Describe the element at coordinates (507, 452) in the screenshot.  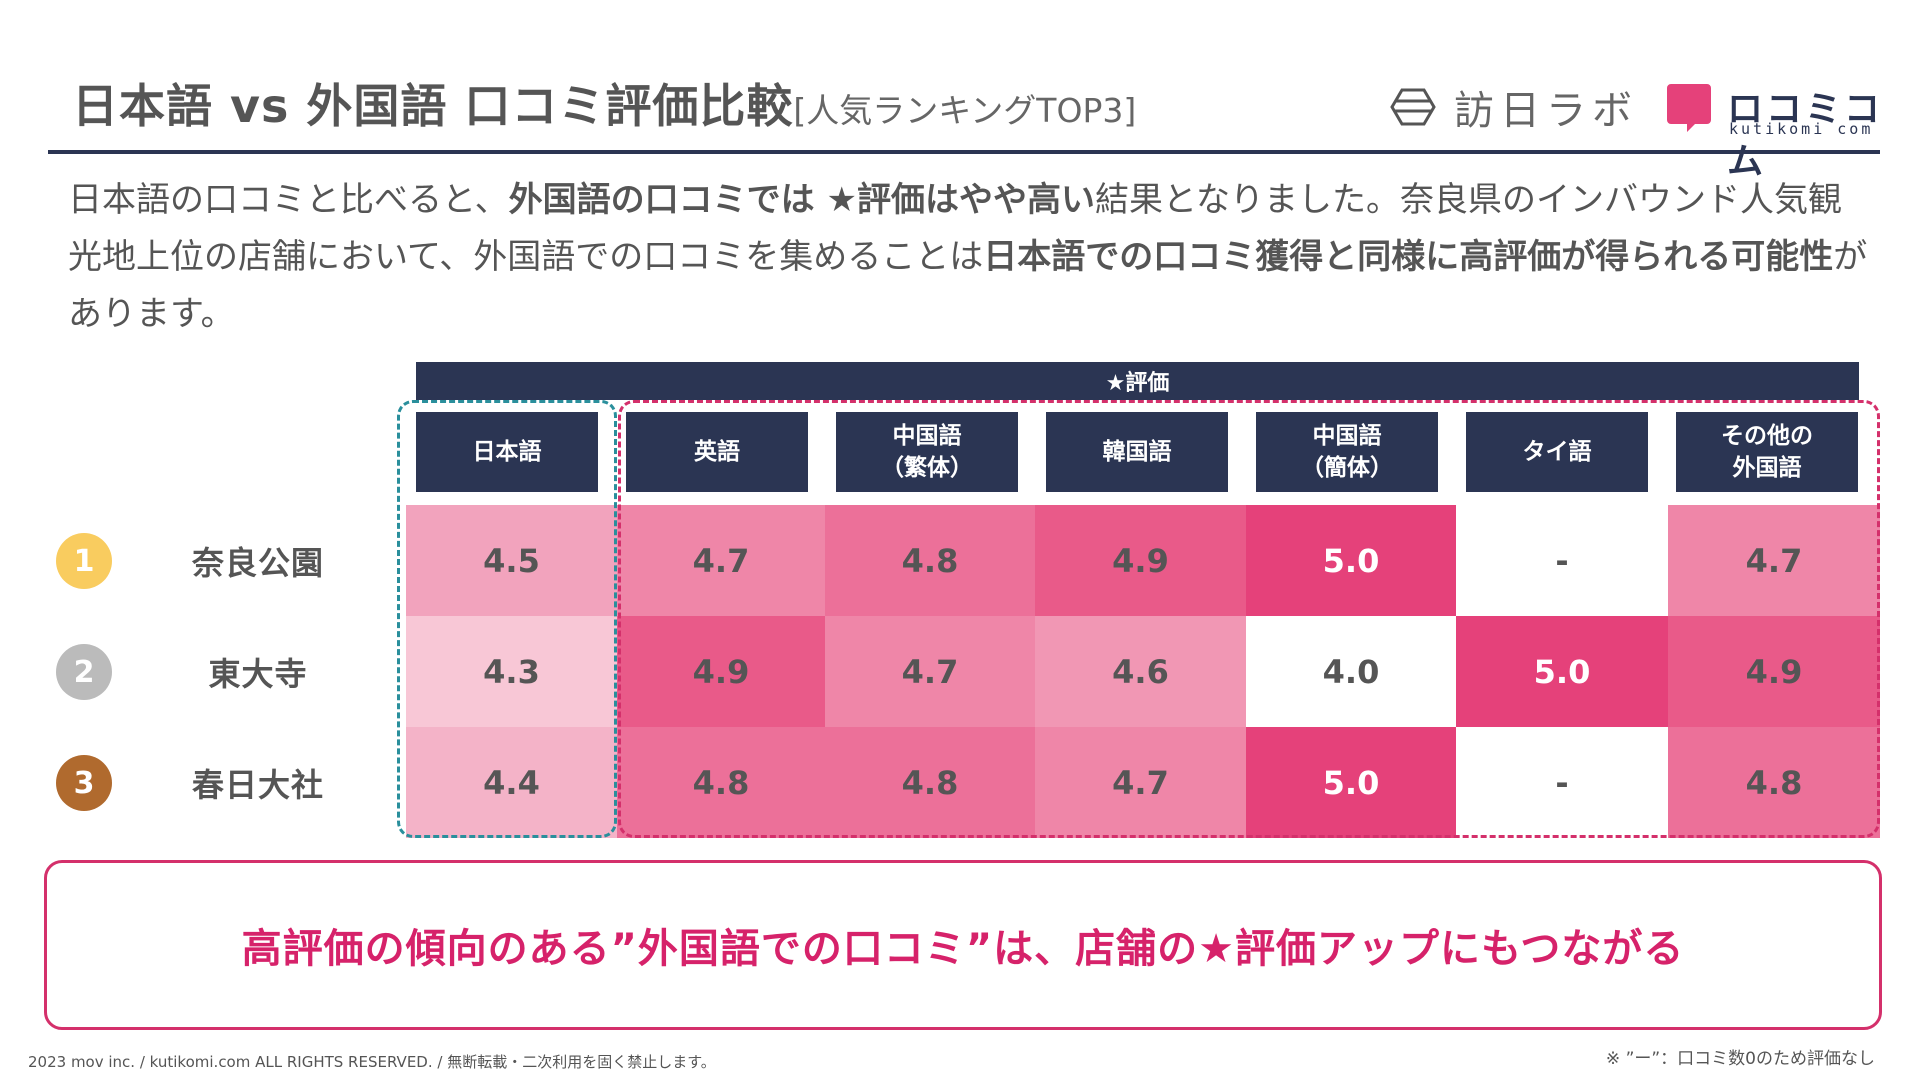
I see `column-header: 日本語` at that location.